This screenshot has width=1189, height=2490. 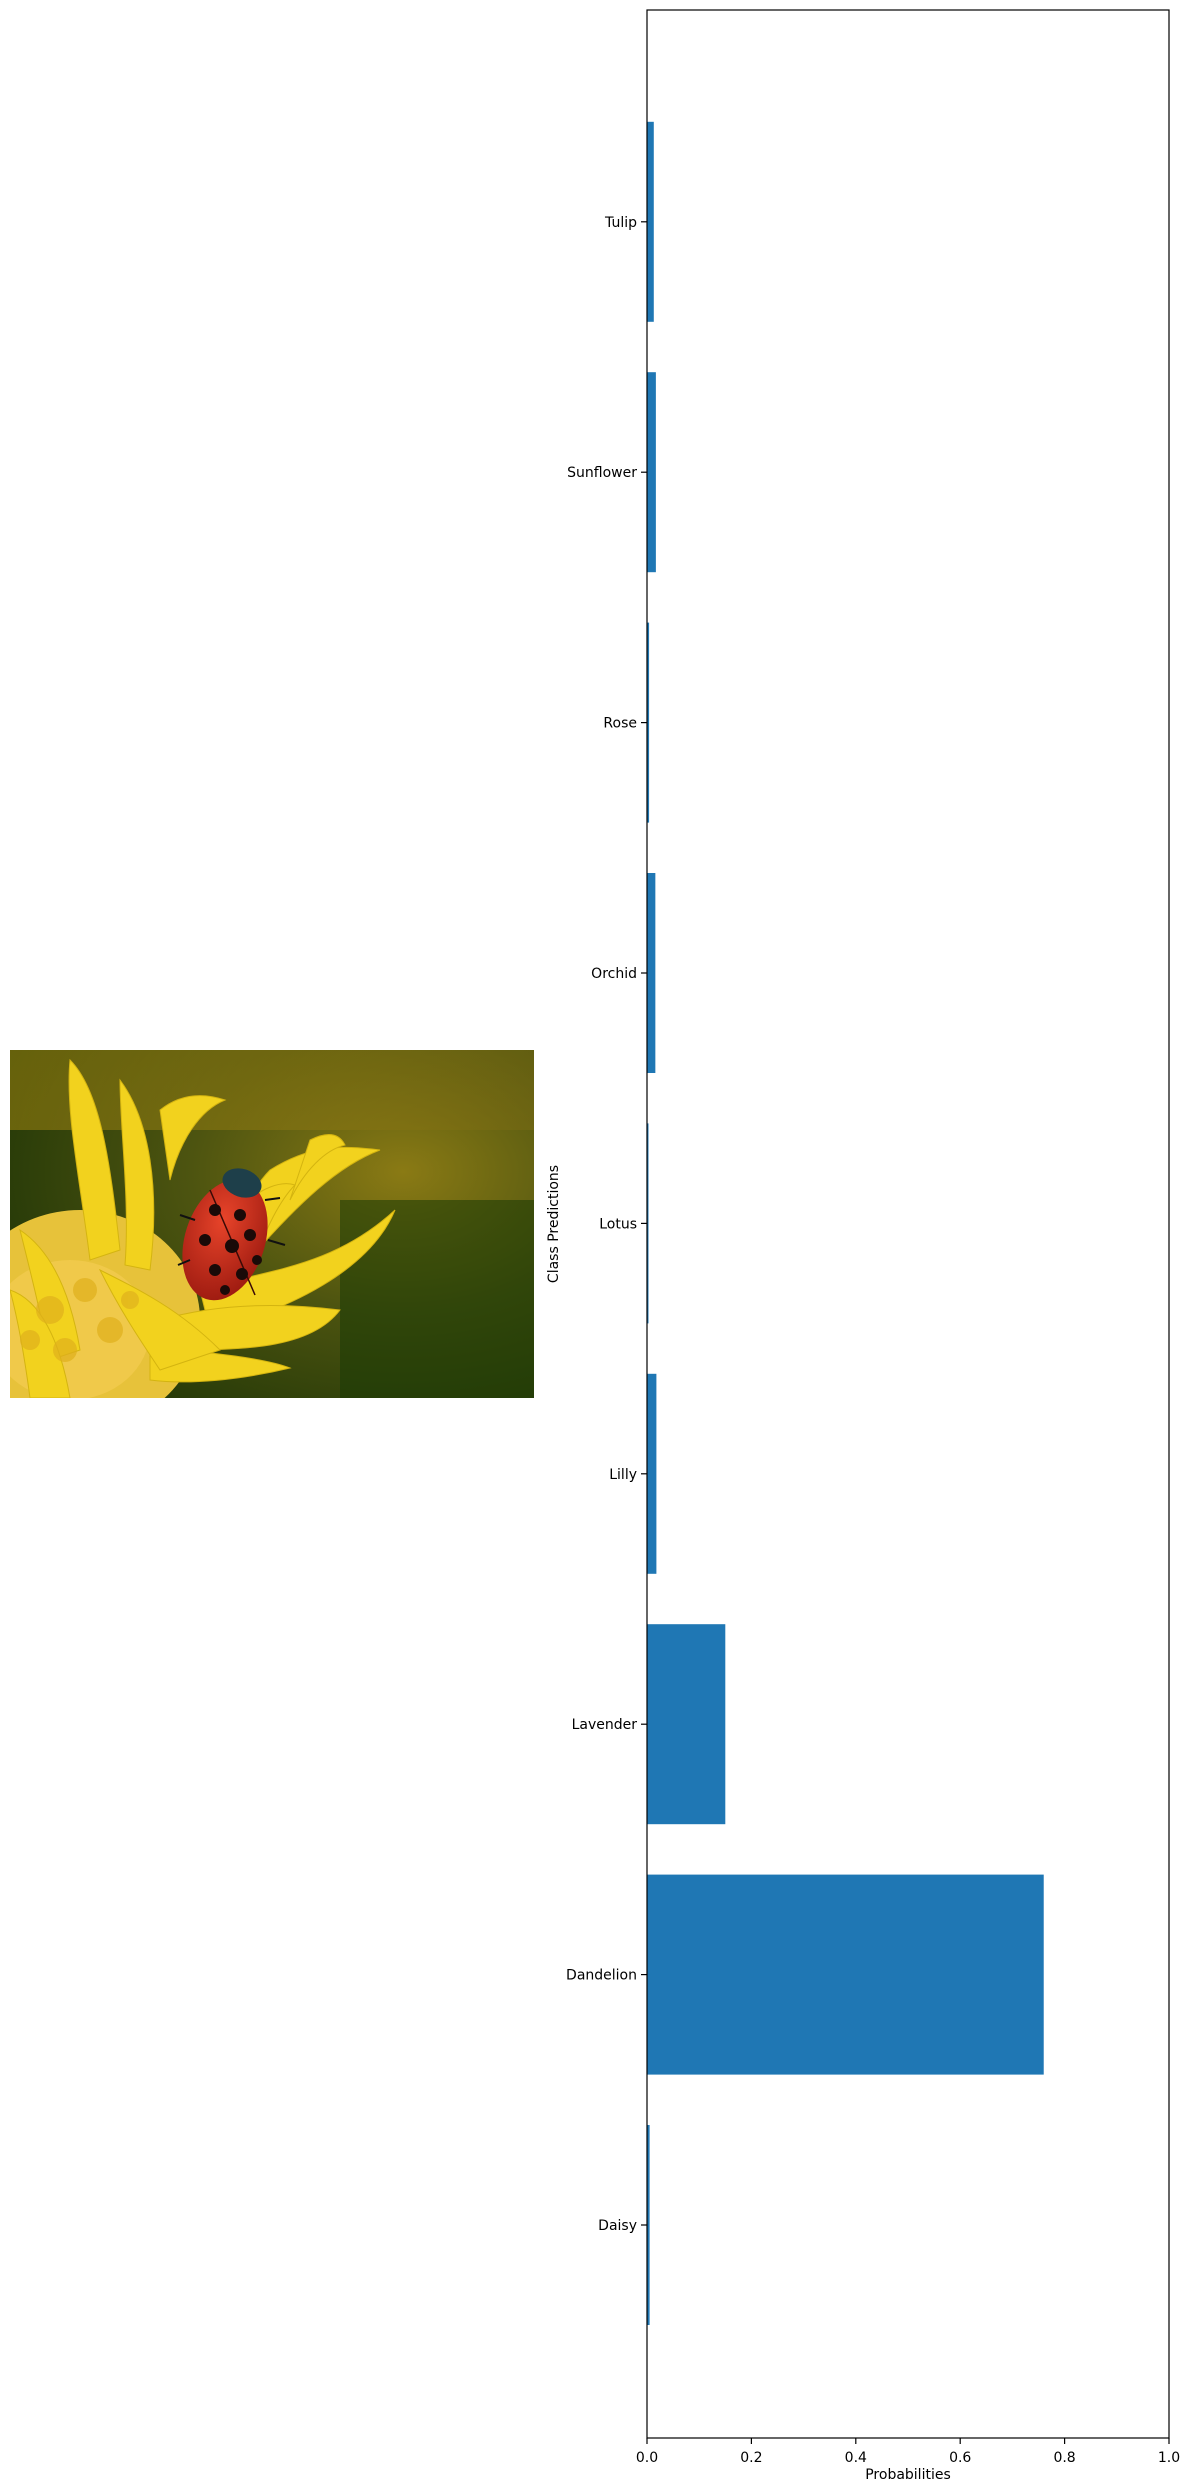 What do you see at coordinates (620, 223) in the screenshot?
I see `y-tick-label-tulip: Tulip` at bounding box center [620, 223].